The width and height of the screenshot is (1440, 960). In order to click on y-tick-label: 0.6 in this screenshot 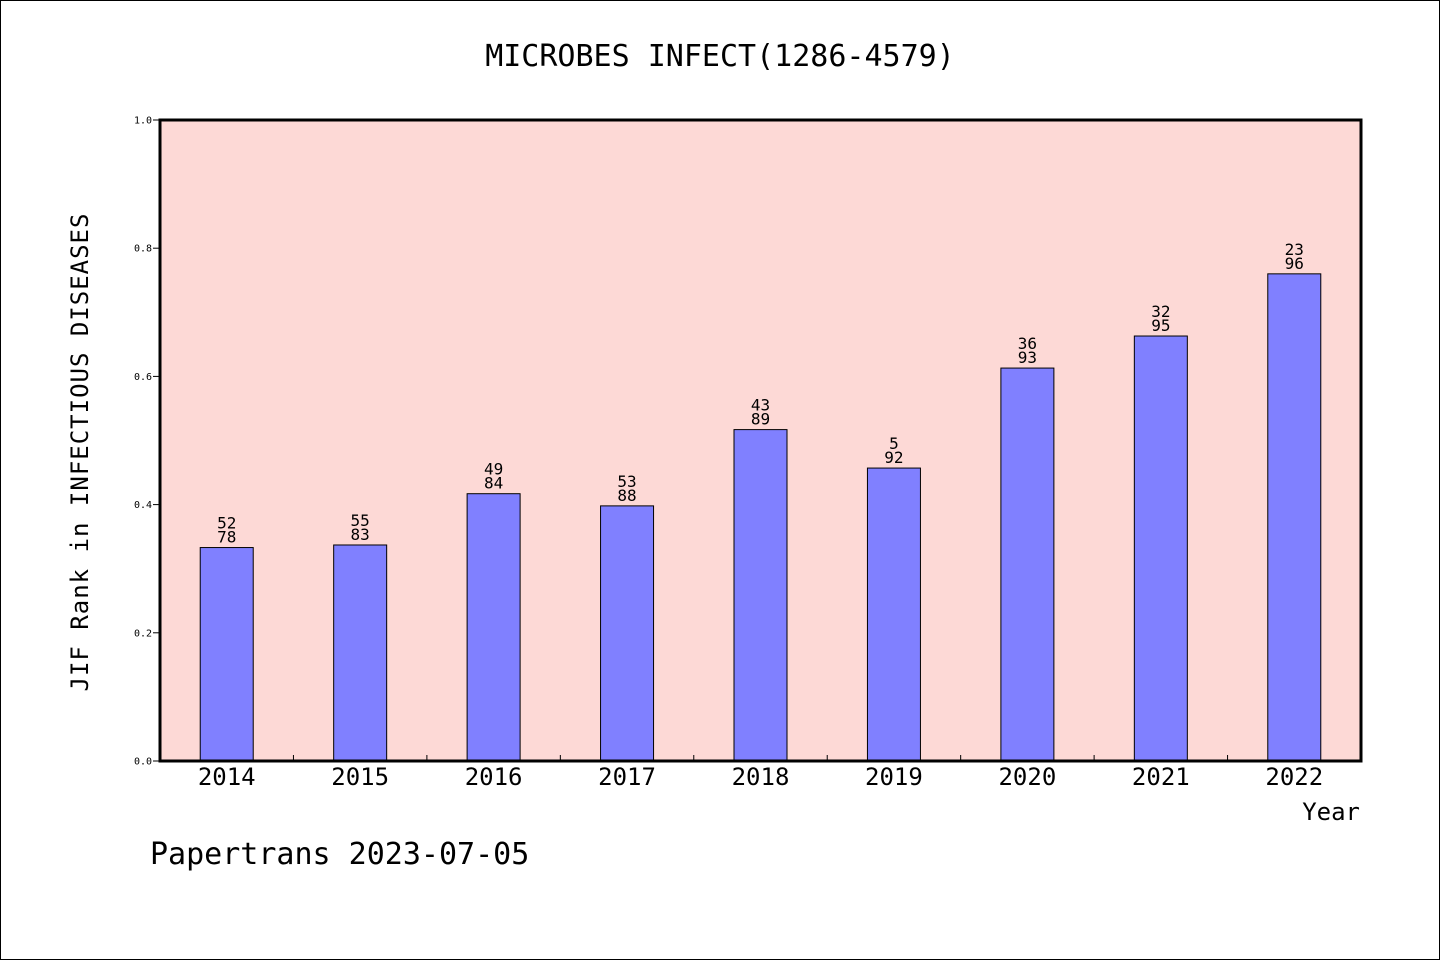, I will do `click(143, 377)`.